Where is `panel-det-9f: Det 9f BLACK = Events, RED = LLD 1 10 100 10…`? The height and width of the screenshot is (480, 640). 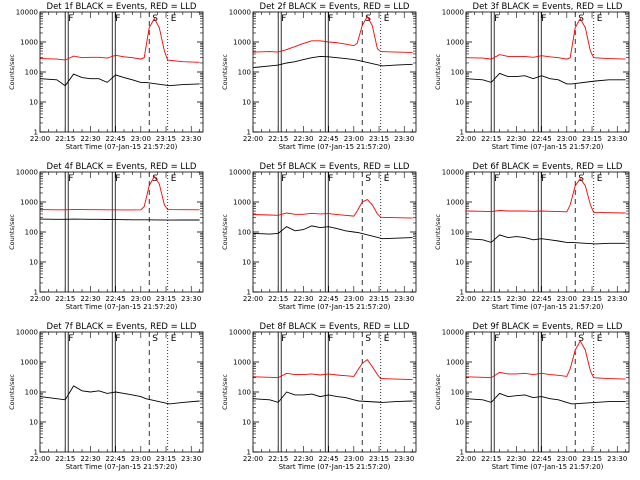 panel-det-9f: Det 9f BLACK = Events, RED = LLD 1 10 100 10… is located at coordinates (532, 396).